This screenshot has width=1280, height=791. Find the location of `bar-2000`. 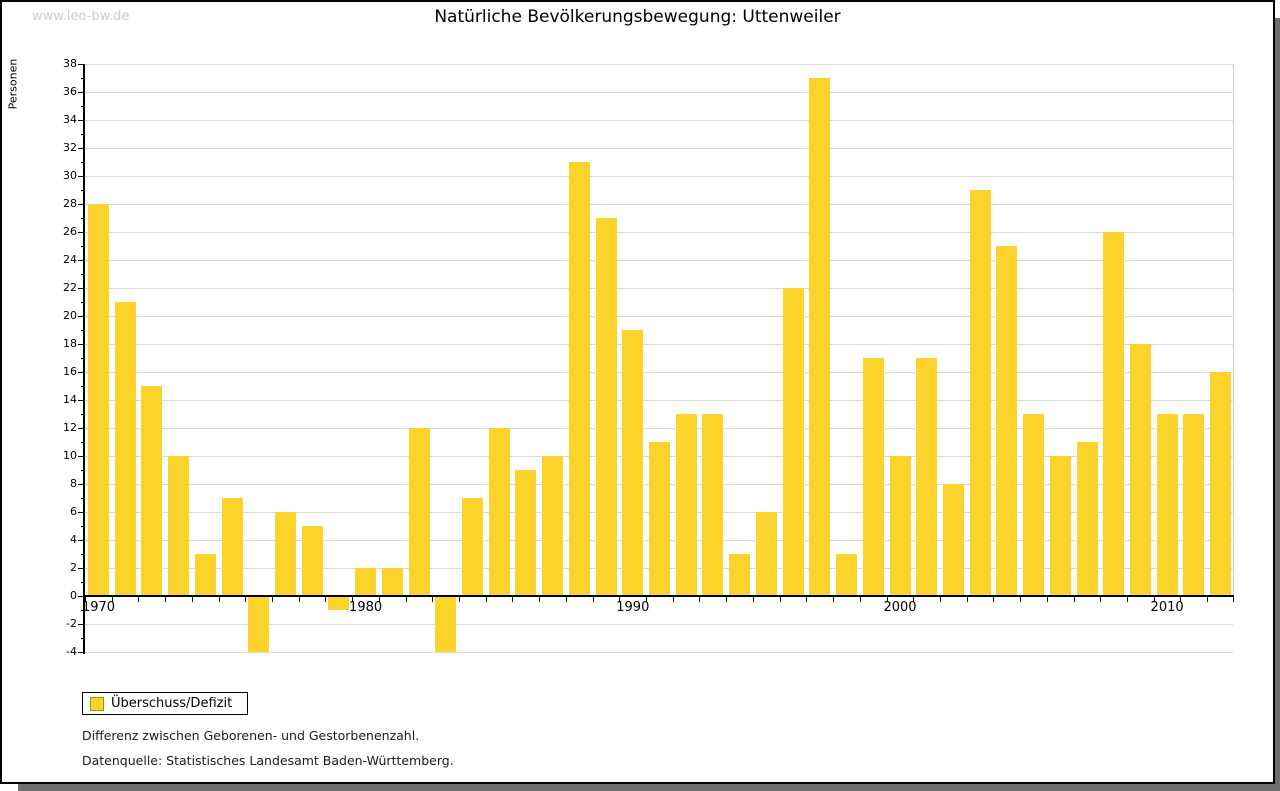

bar-2000 is located at coordinates (900, 525).